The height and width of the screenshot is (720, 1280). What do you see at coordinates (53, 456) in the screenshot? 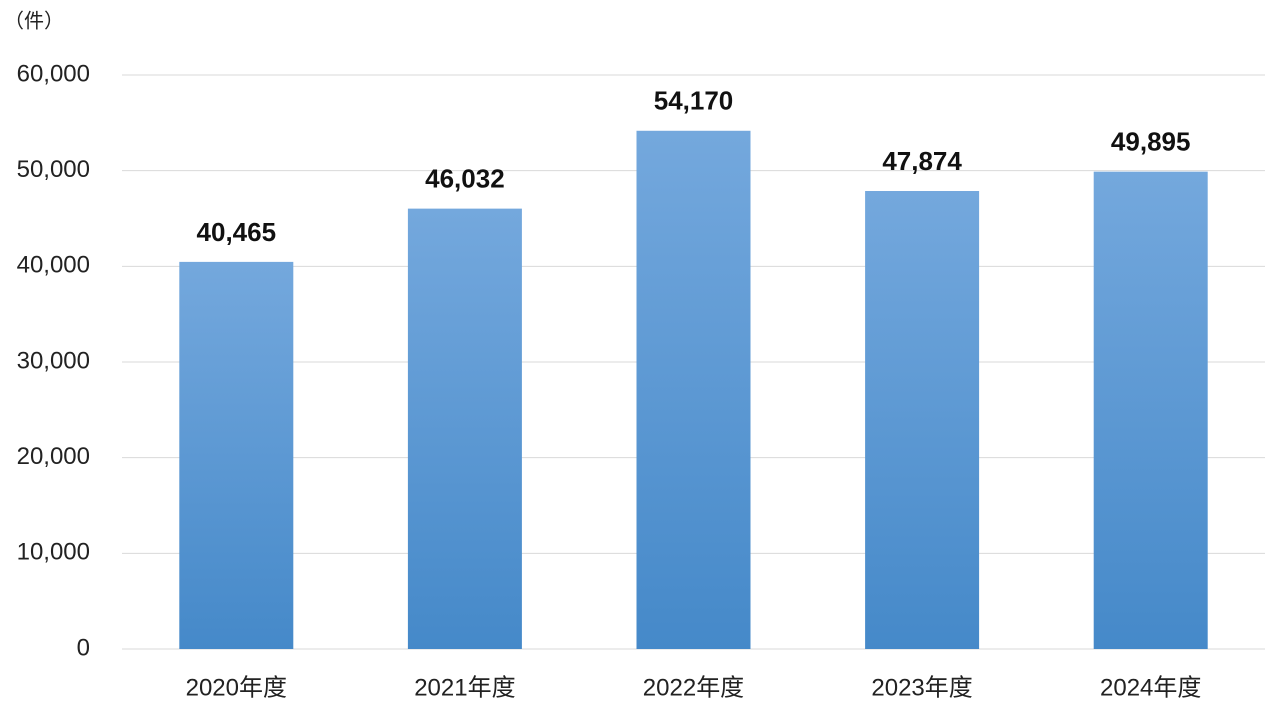
I see `y-tick-label: 20,000` at bounding box center [53, 456].